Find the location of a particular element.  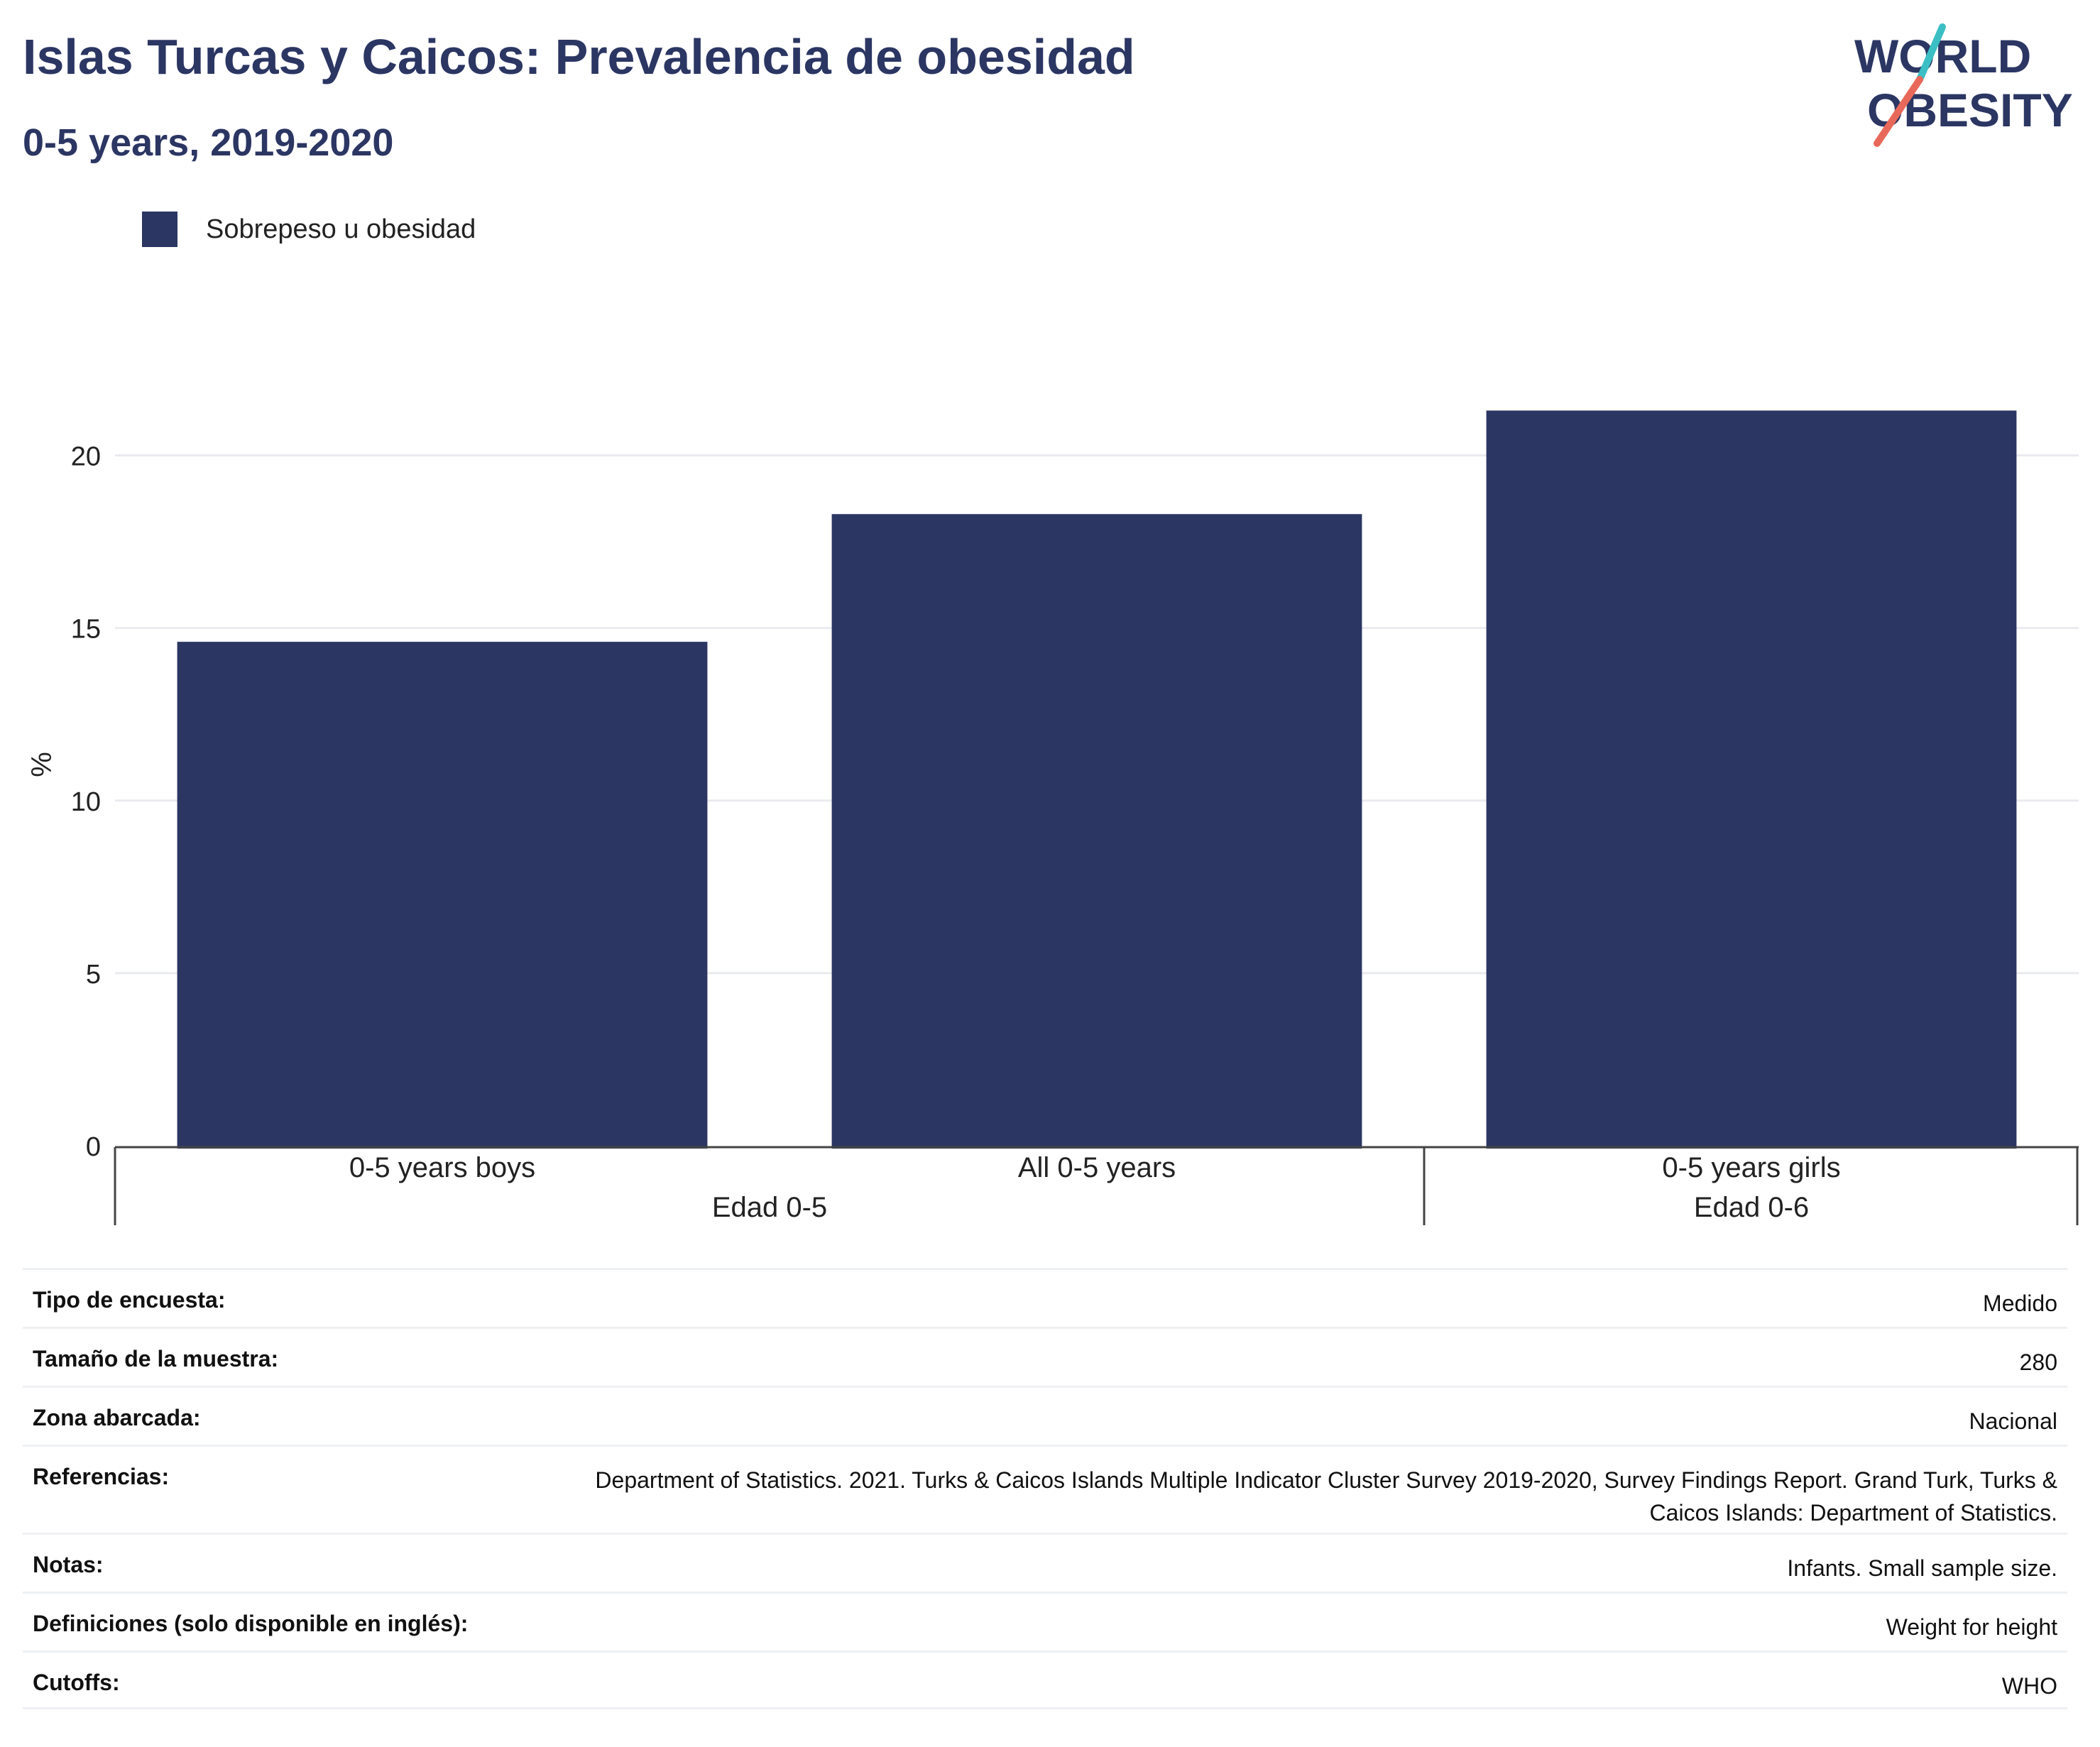

x-tick-label: 0-5 years girls is located at coordinates (1751, 1167).